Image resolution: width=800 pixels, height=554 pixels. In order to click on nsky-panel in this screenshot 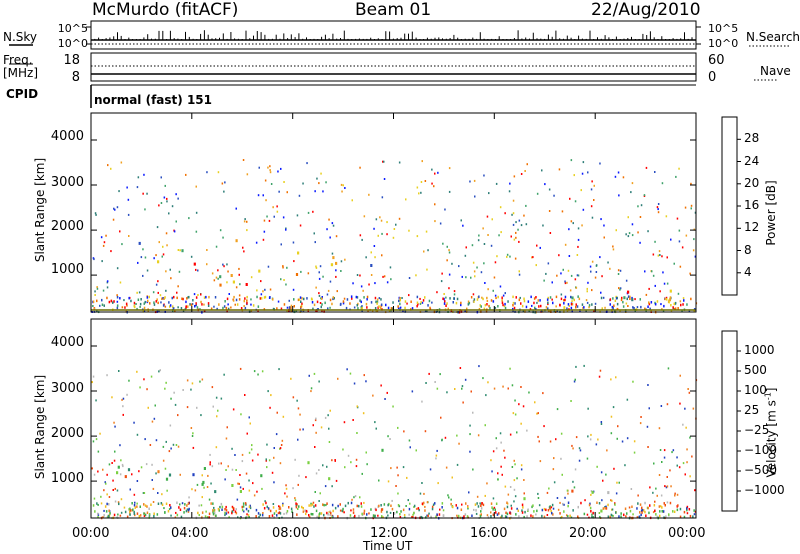, I will do `click(399, 35)`.